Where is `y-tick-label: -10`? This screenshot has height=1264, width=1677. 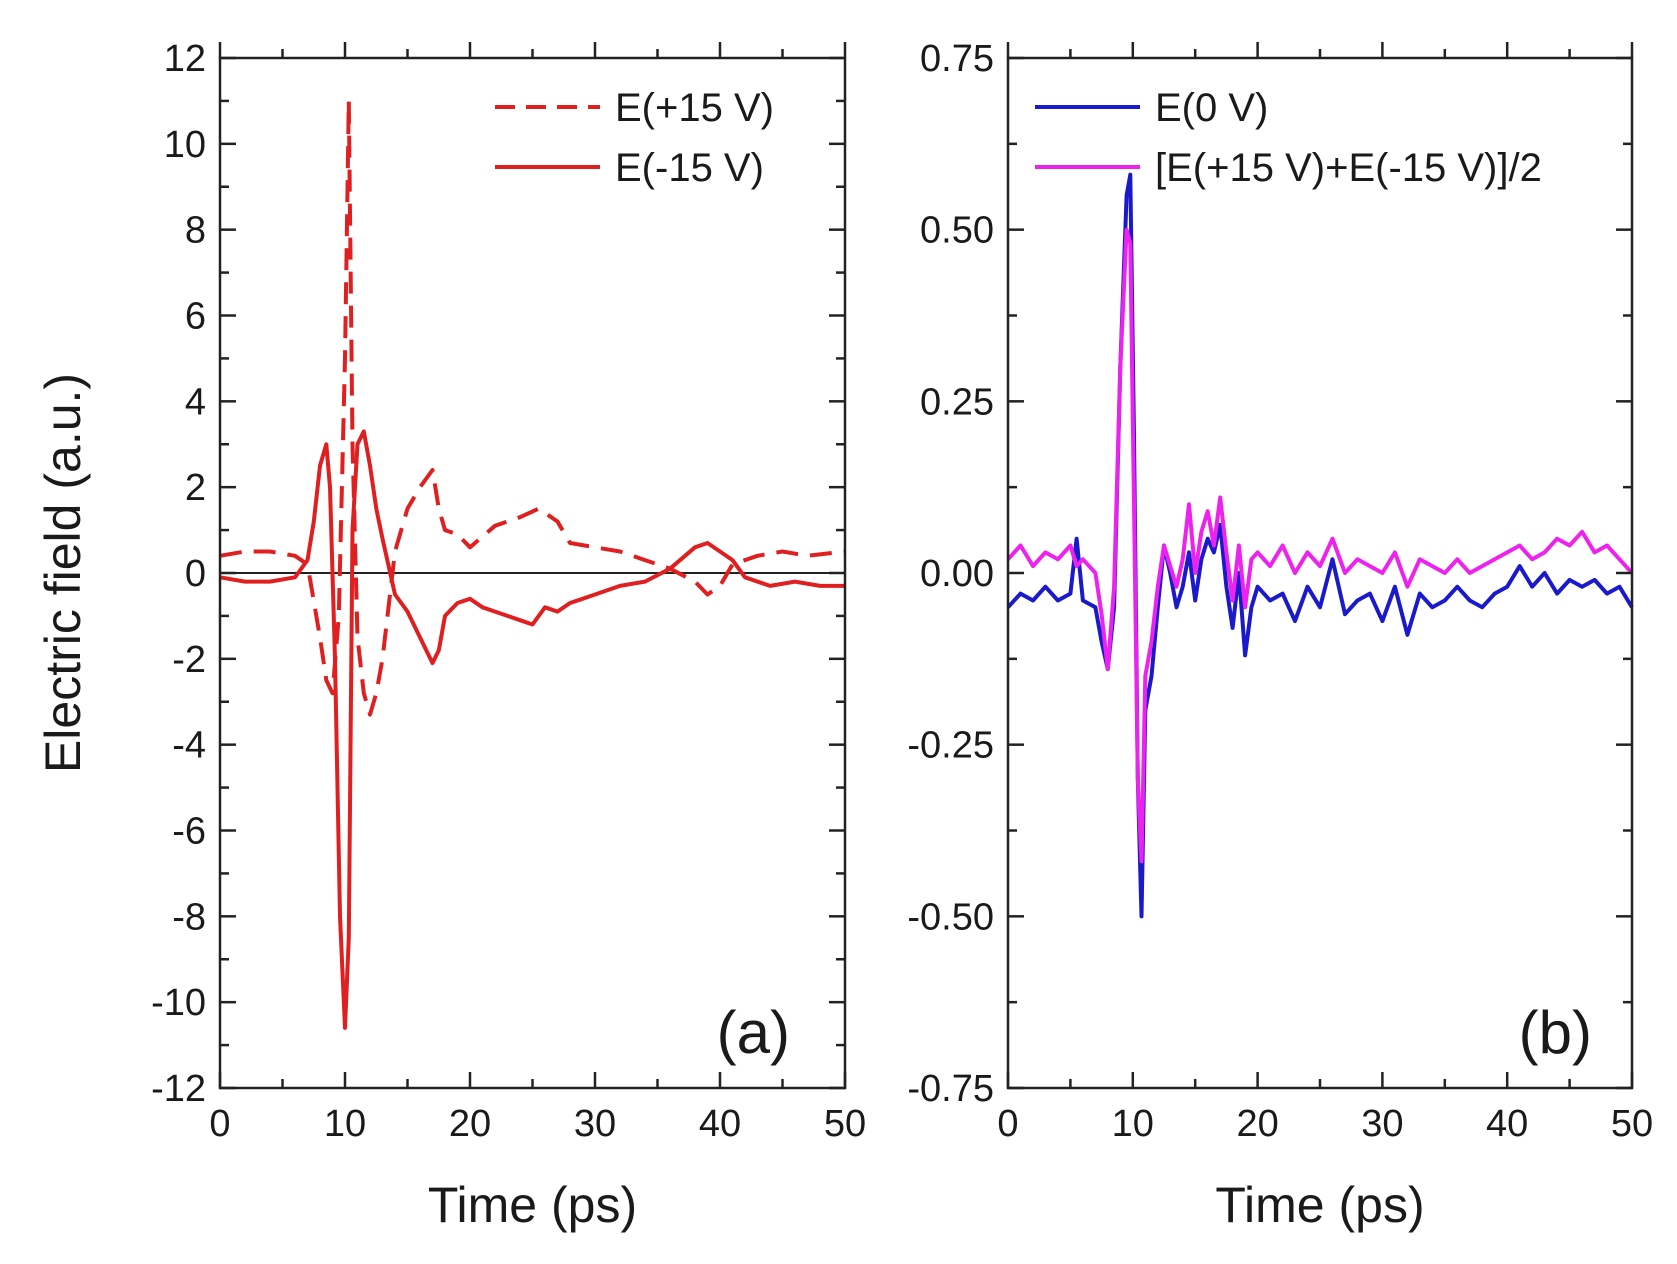
y-tick-label: -10 is located at coordinates (178, 1003).